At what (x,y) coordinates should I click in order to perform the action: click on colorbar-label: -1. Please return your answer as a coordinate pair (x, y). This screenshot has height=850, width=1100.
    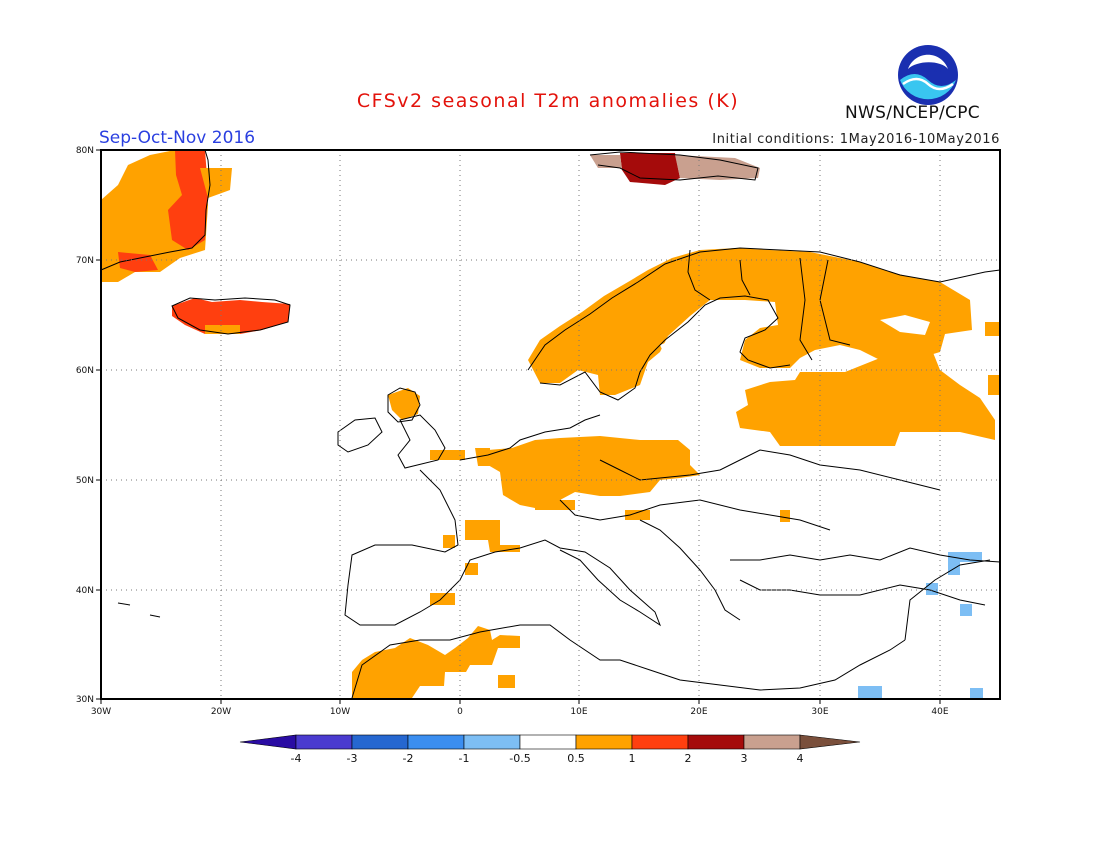
    Looking at the image, I should click on (464, 758).